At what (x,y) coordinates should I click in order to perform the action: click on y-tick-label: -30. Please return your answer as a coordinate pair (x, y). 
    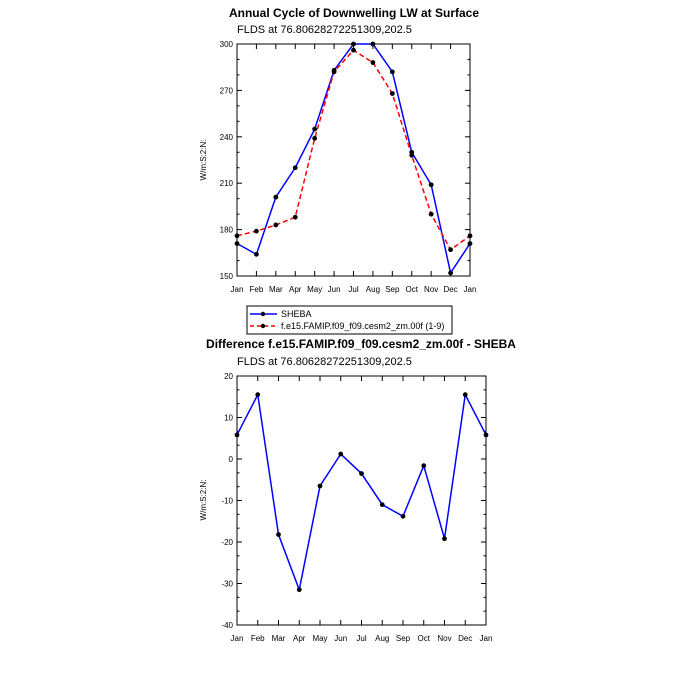
    Looking at the image, I should click on (227, 584).